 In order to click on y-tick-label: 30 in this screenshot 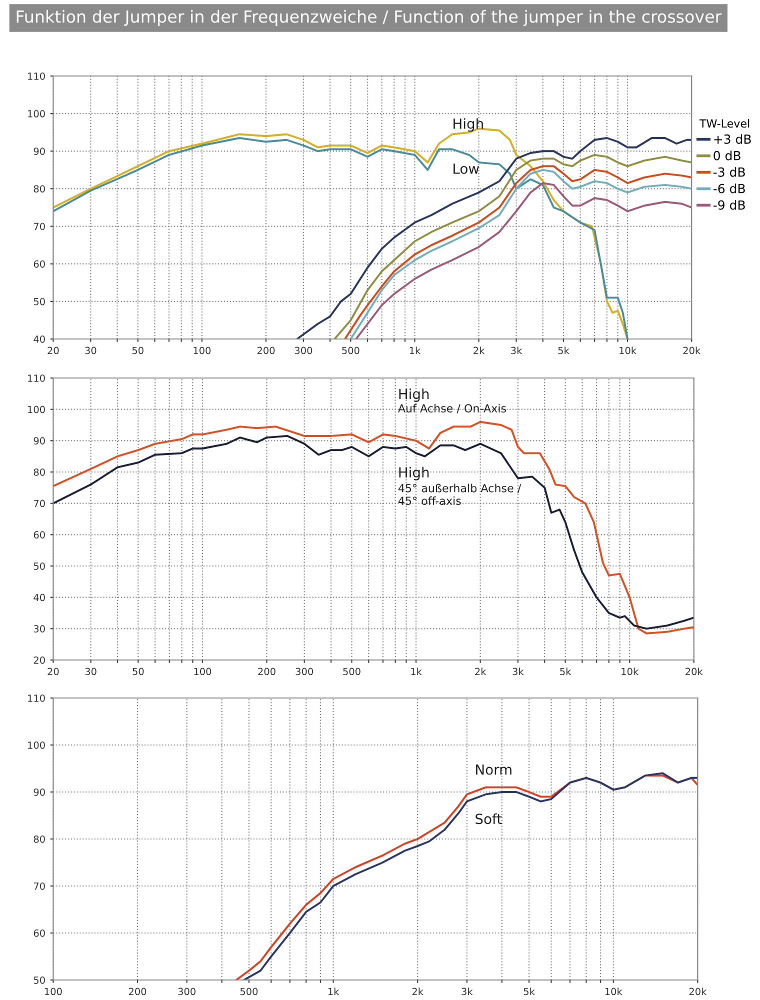, I will do `click(39, 628)`.